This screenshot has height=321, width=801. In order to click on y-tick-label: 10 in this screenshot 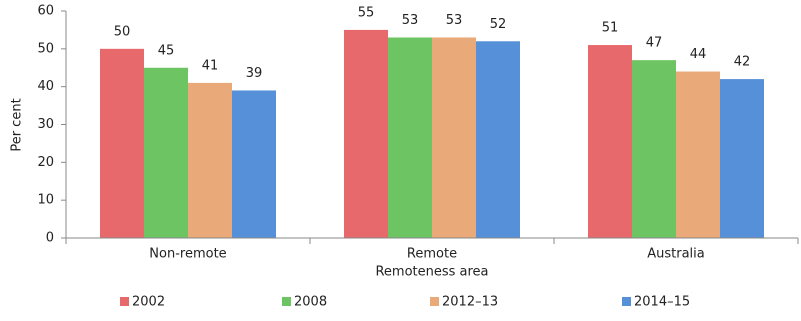, I will do `click(45, 200)`.